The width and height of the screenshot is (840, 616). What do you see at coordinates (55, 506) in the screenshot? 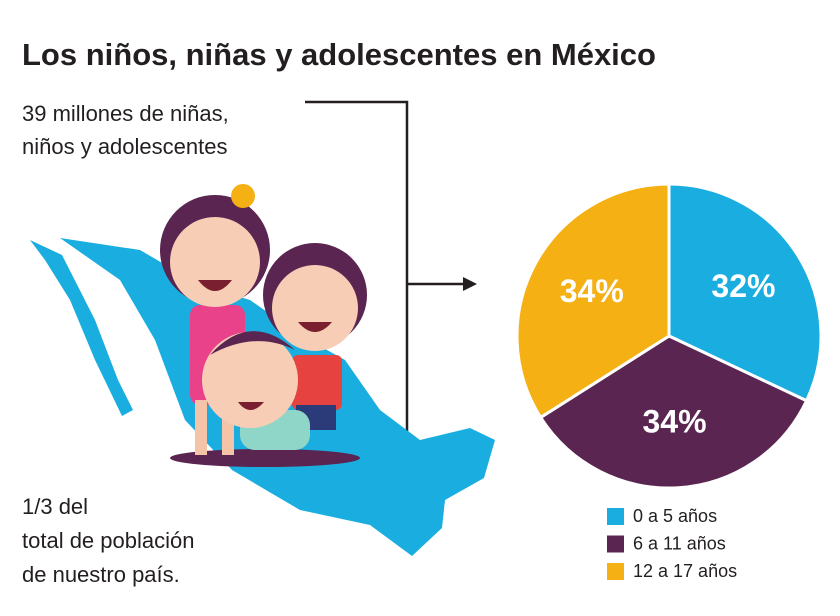
I see `caption-bottom: 1/3 del` at bounding box center [55, 506].